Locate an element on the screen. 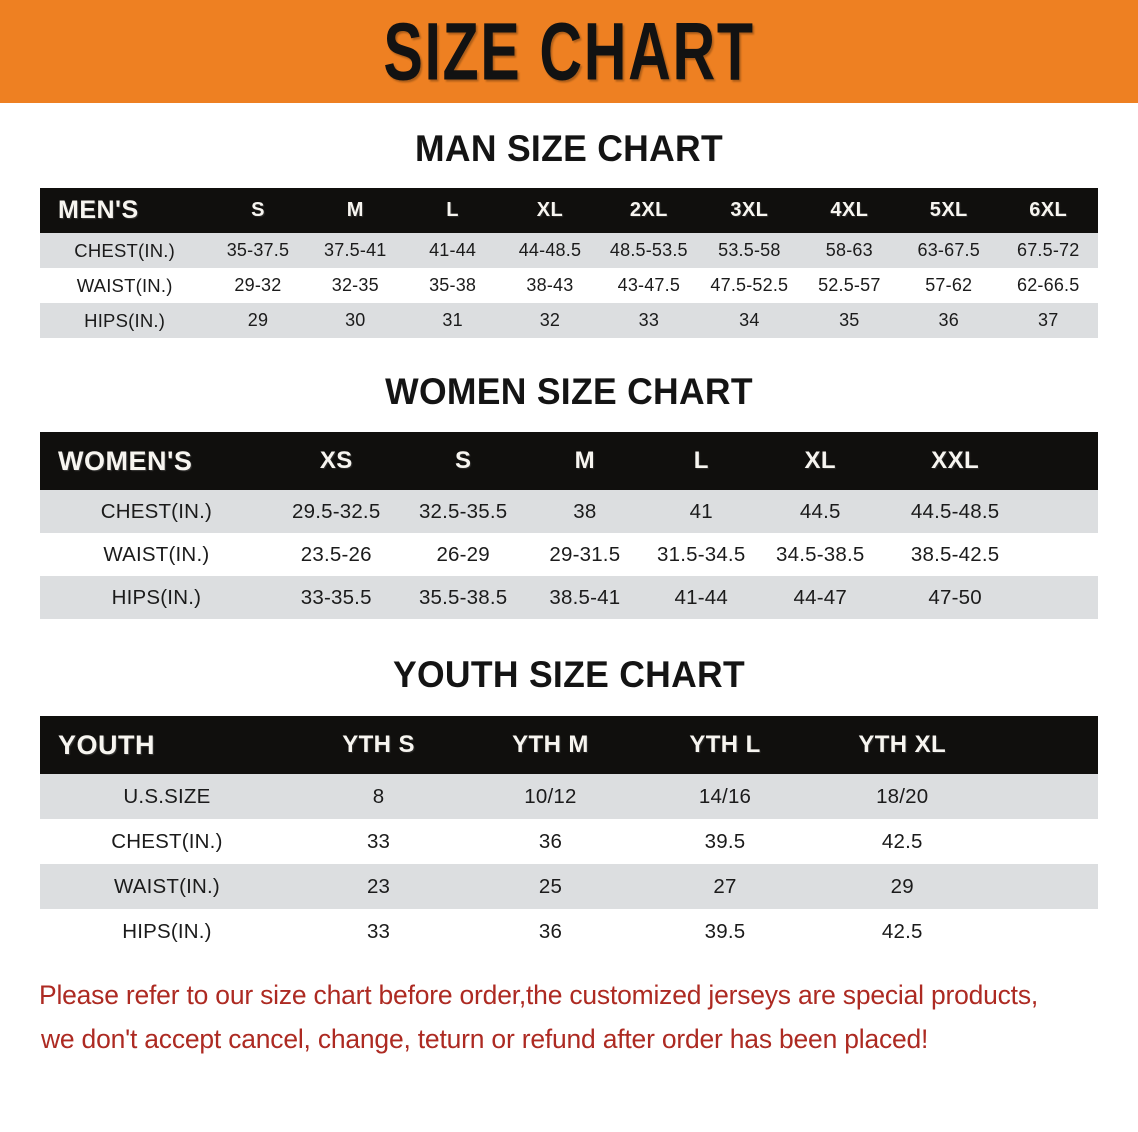 This screenshot has height=1132, width=1138. table-row: HIPS(IN.) 29 30 31 32 33 34 35 36 37 is located at coordinates (569, 320).